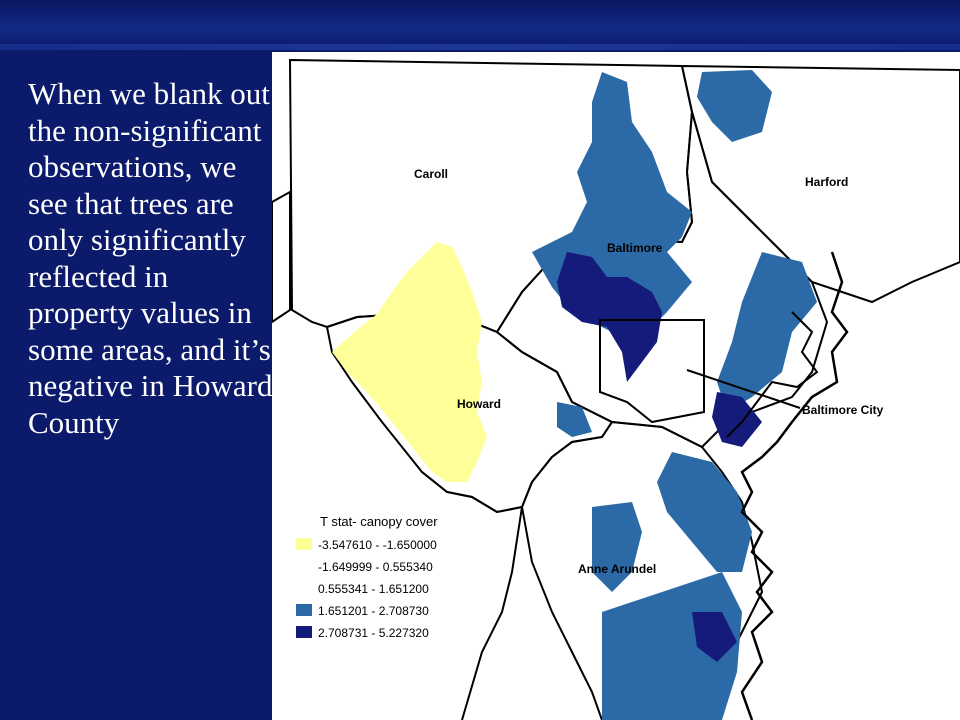 This screenshot has height=720, width=960. I want to click on legend-label-3: 0.555341 - 1.651200, so click(373, 589).